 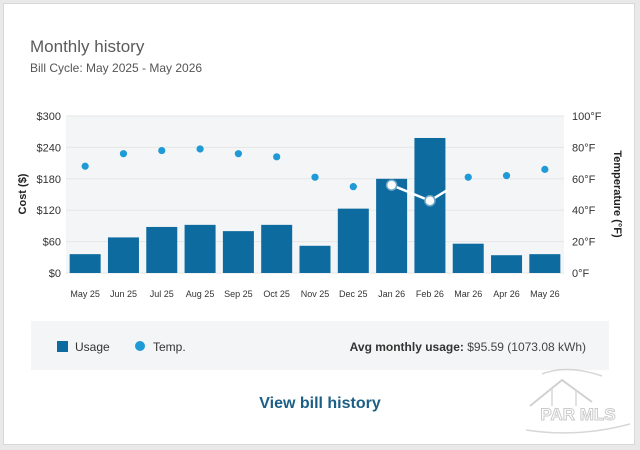 What do you see at coordinates (55, 274) in the screenshot?
I see `y-tick-label: $0` at bounding box center [55, 274].